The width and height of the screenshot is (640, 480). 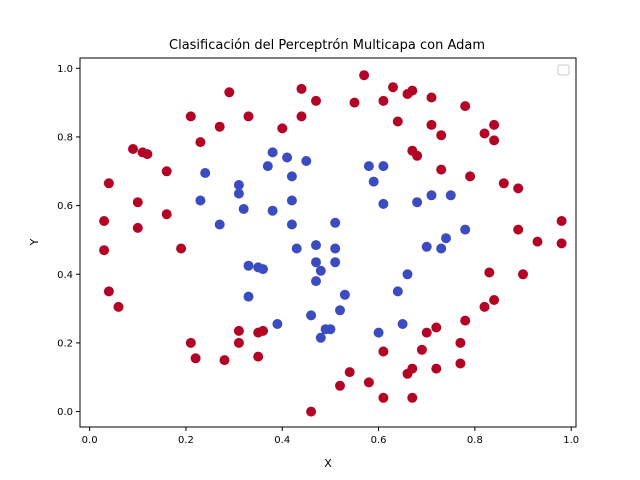 What do you see at coordinates (571, 440) in the screenshot?
I see `x-tick-label: 1.0` at bounding box center [571, 440].